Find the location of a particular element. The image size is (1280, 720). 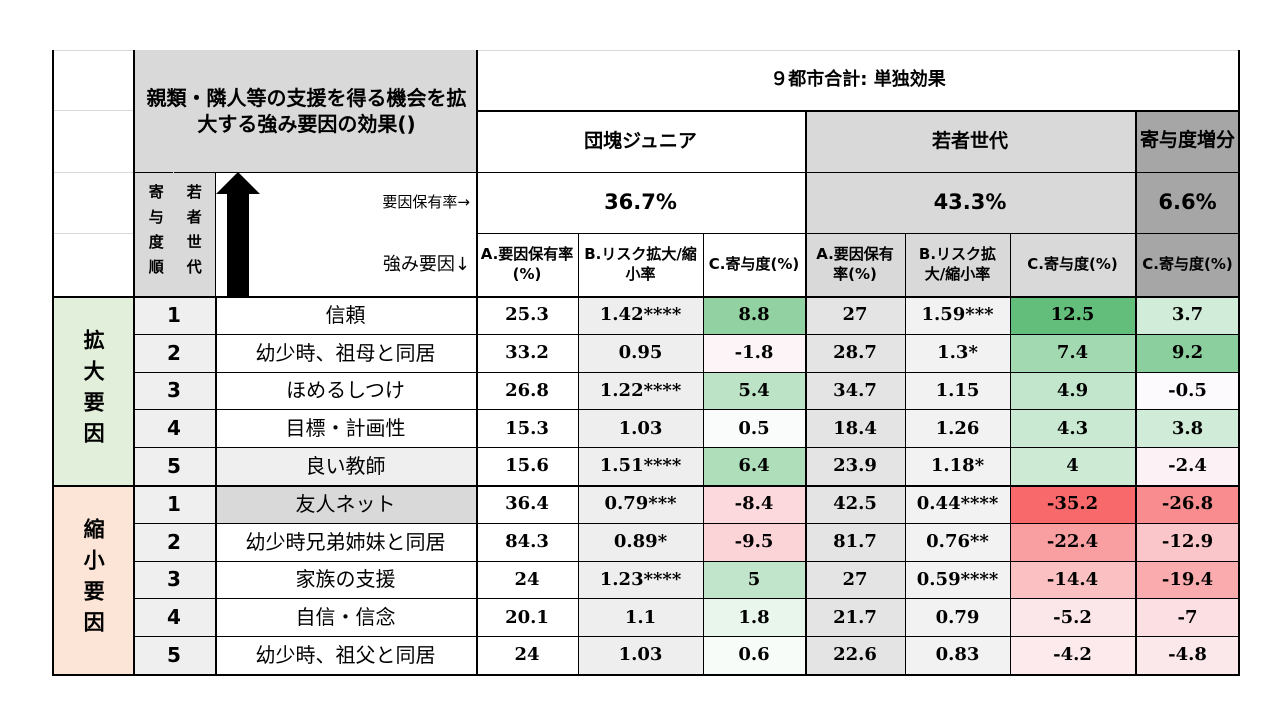

rate-cell: 34.7 is located at coordinates (855, 390).